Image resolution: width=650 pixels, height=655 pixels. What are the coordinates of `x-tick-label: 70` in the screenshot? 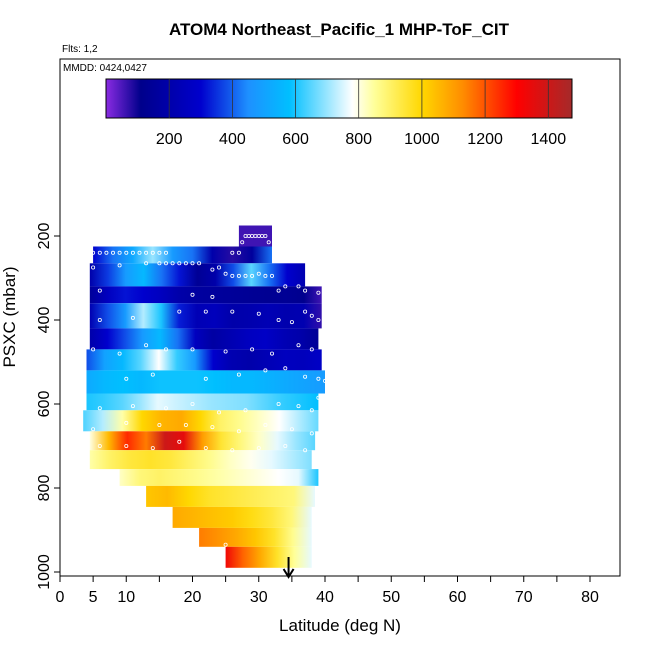 It's located at (524, 597).